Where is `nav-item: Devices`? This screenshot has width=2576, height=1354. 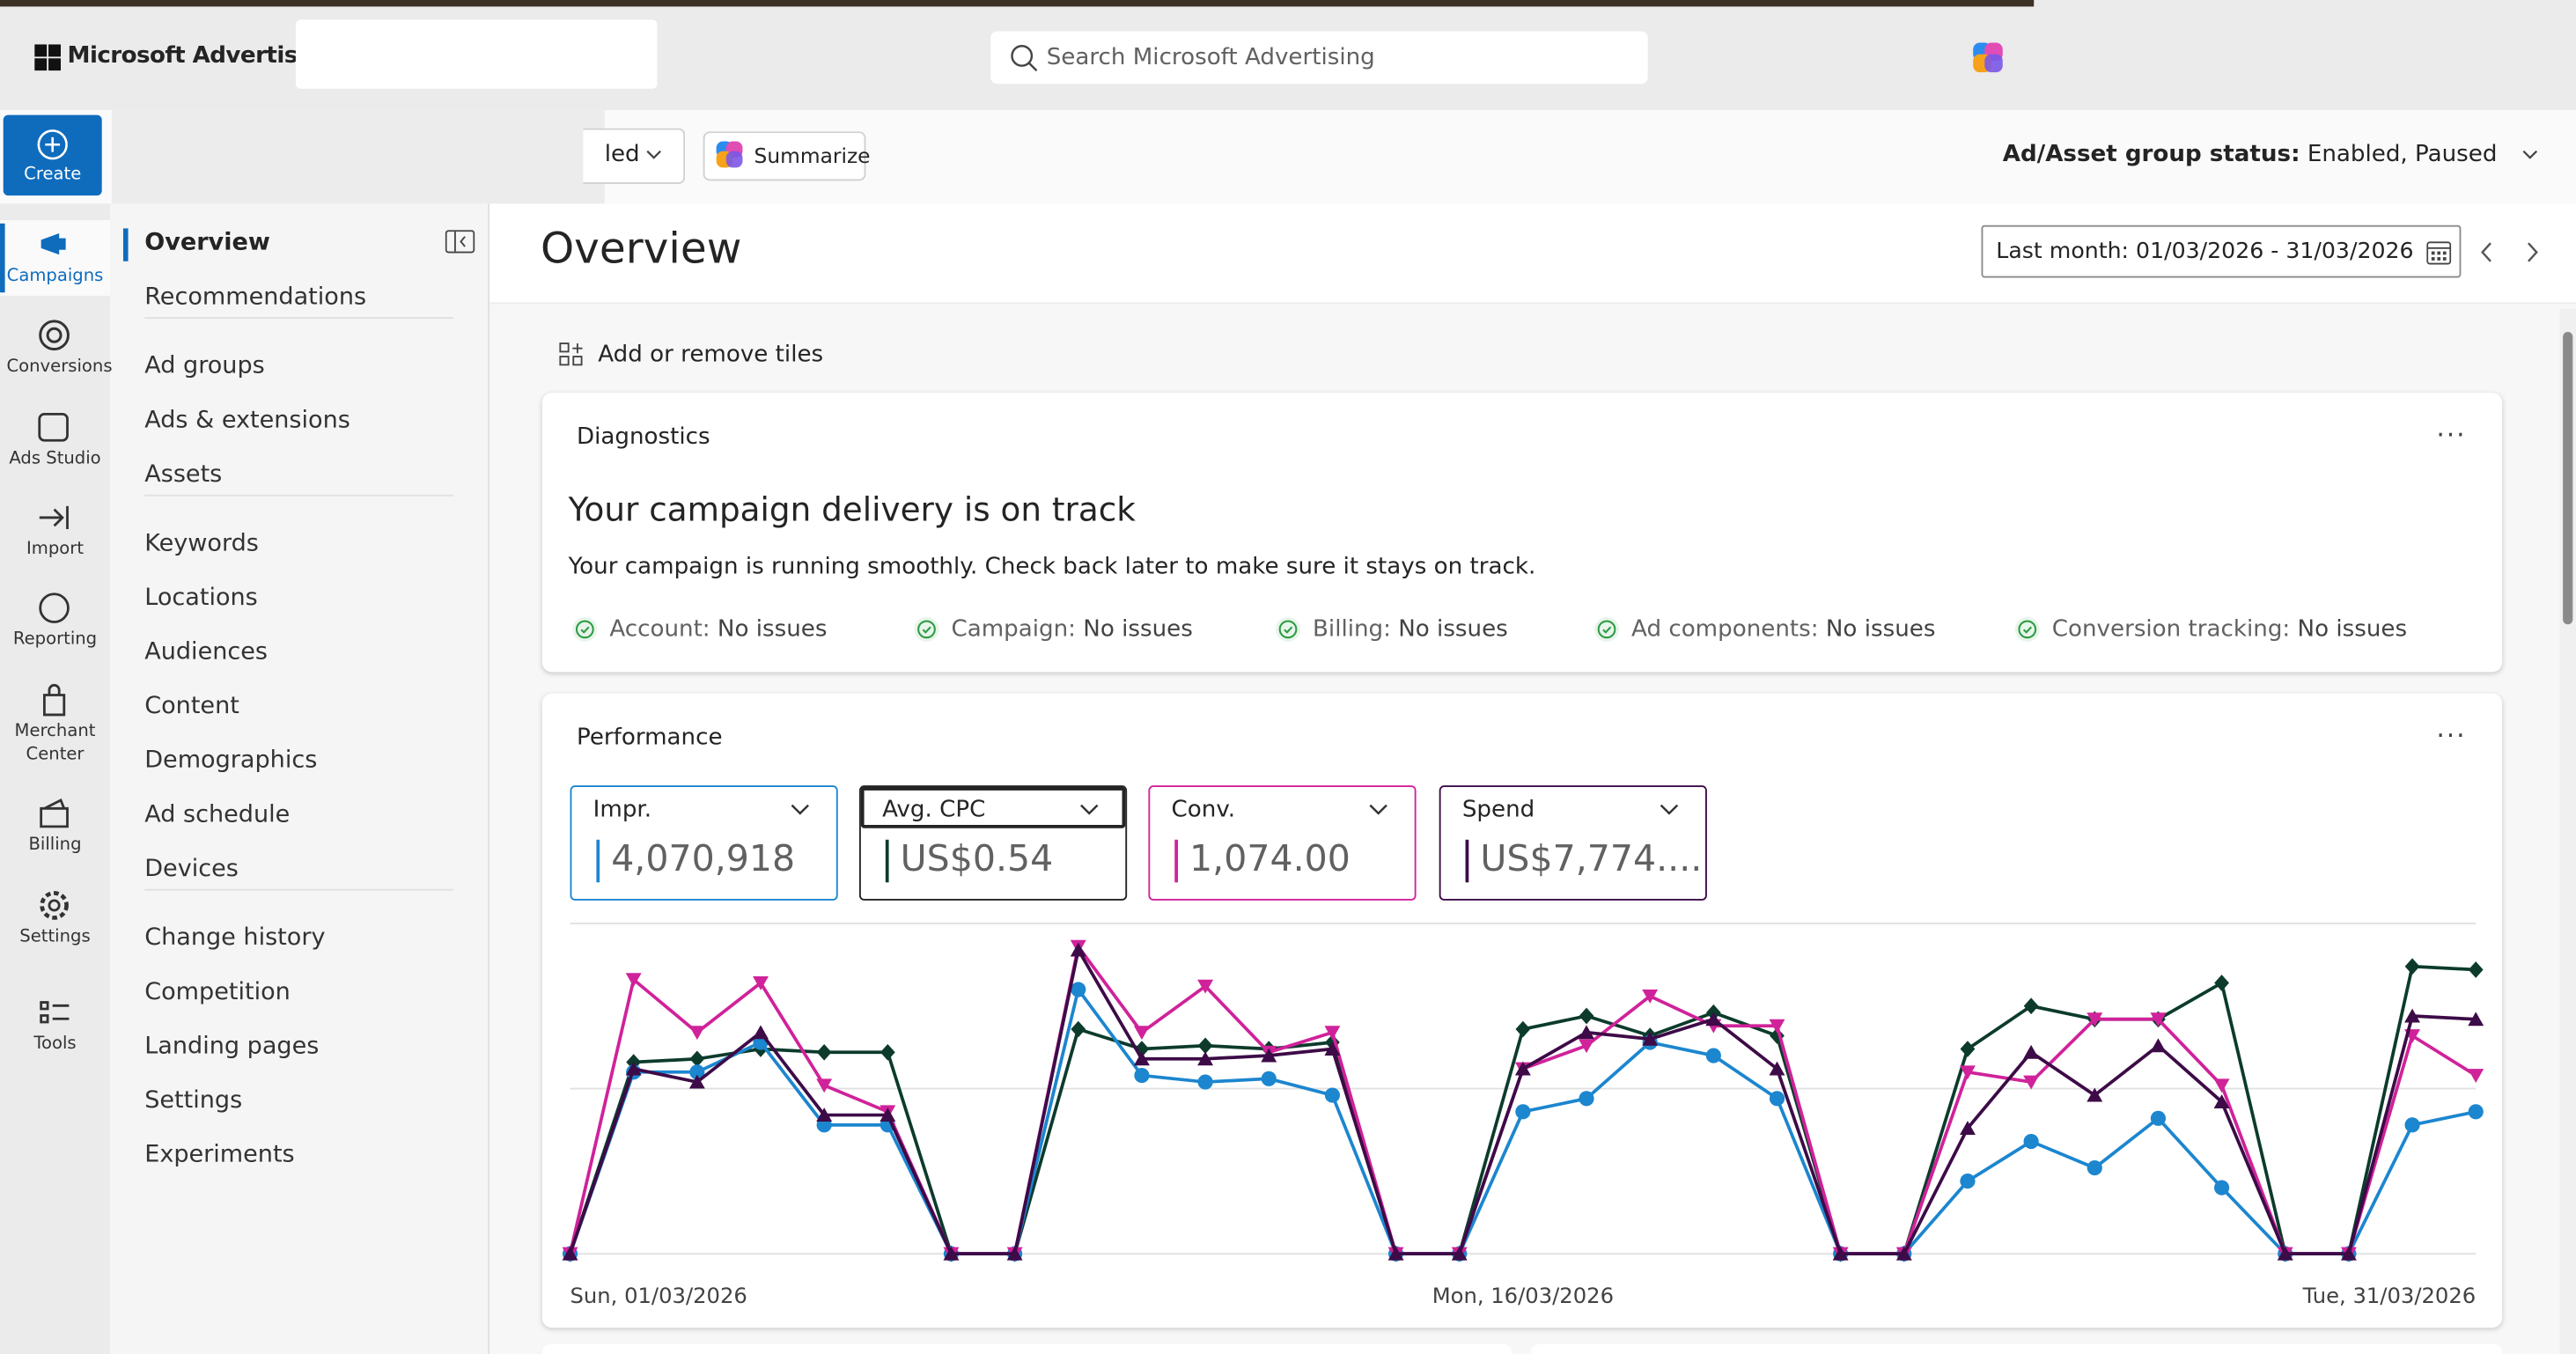
nav-item: Devices is located at coordinates (191, 869).